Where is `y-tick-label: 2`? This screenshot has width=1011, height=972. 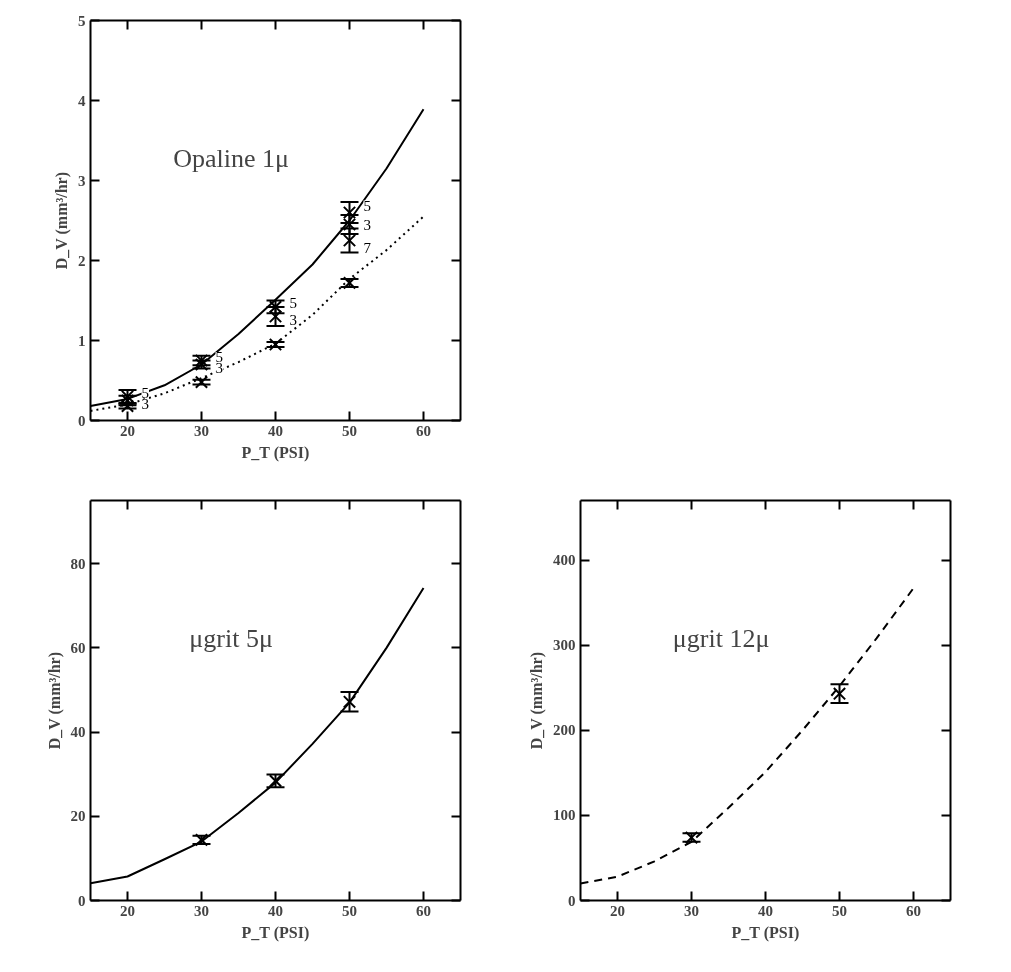 y-tick-label: 2 is located at coordinates (82, 260).